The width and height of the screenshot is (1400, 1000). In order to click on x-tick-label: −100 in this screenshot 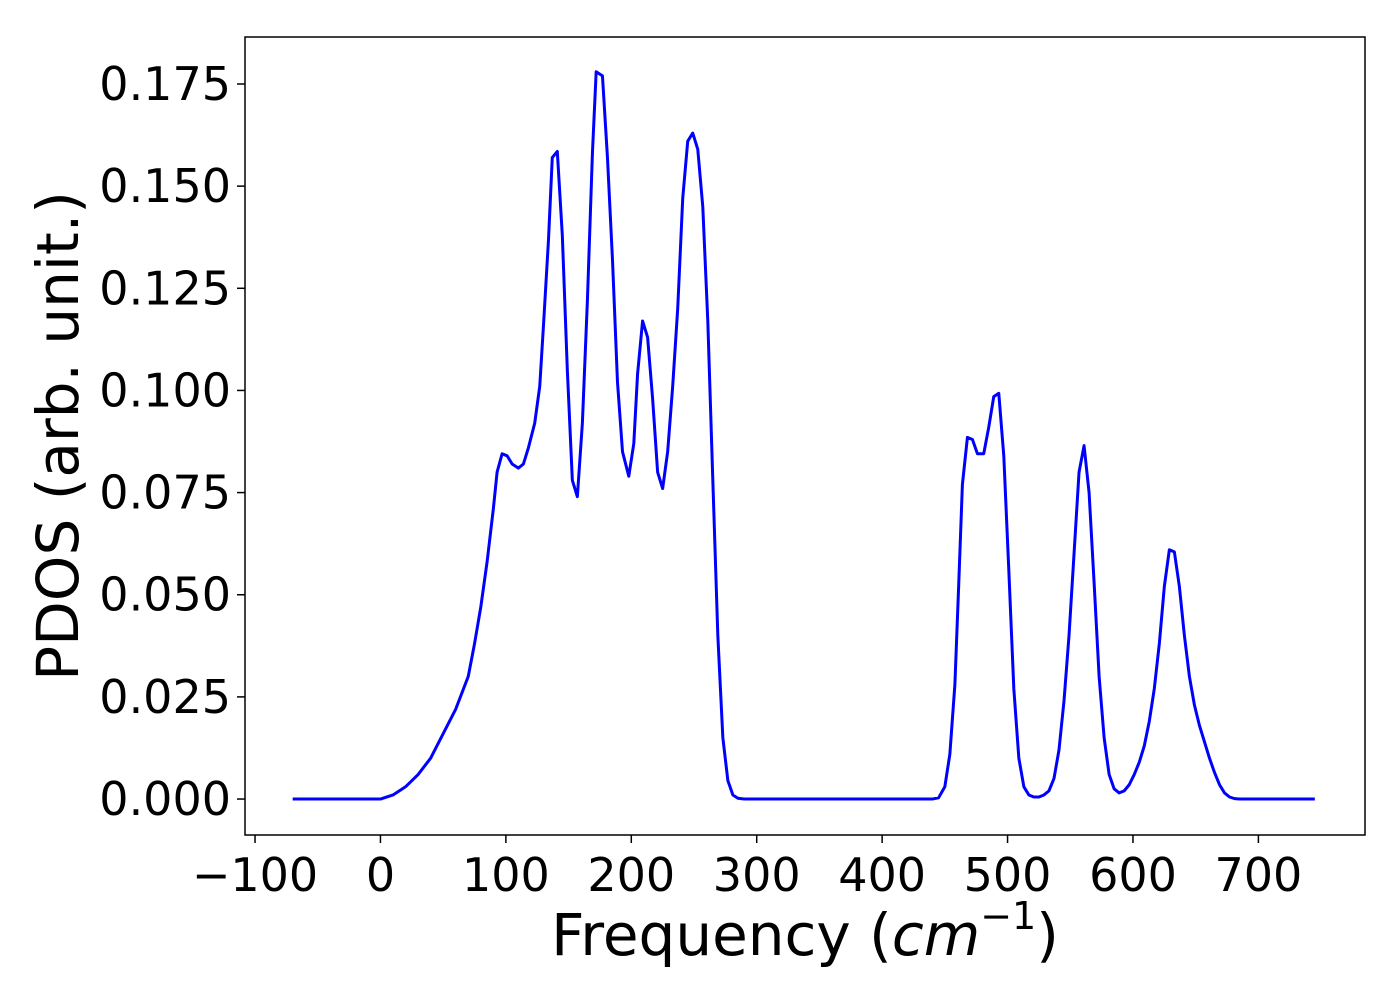, I will do `click(255, 875)`.